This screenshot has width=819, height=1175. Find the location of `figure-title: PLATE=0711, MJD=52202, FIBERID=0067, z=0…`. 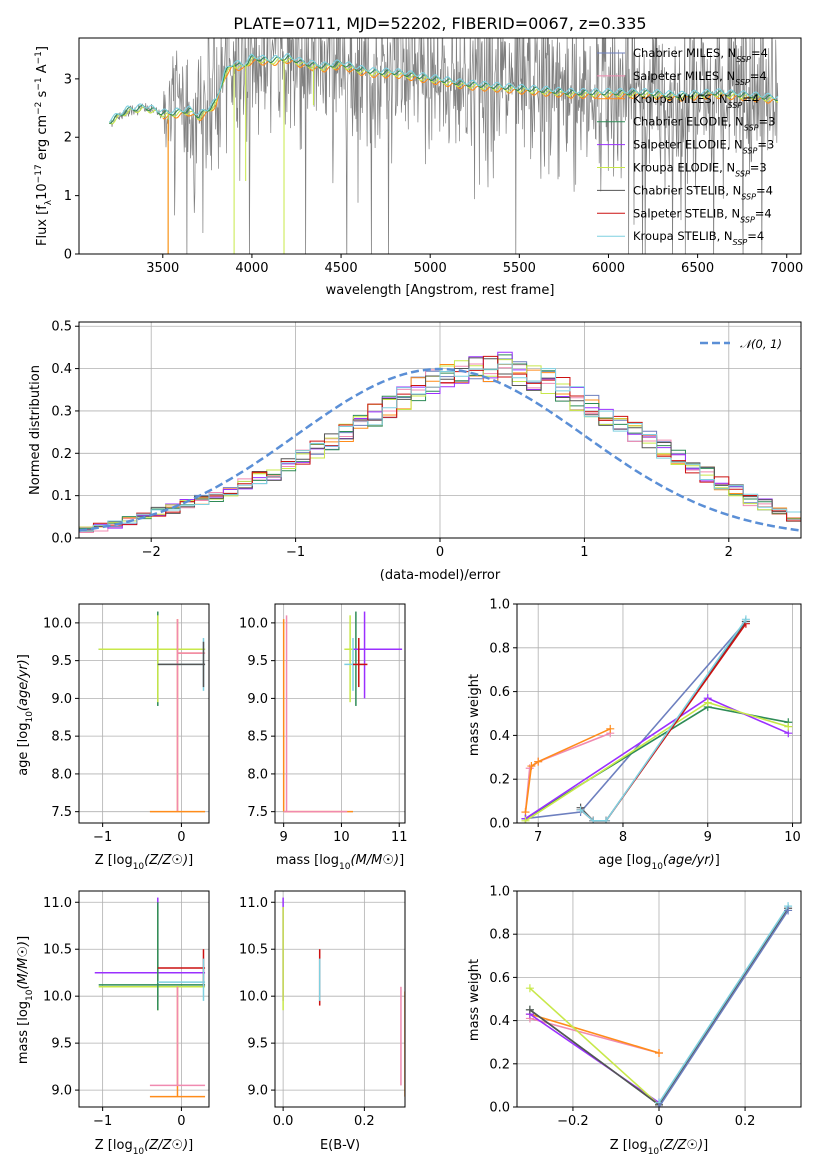

figure-title: PLATE=0711, MJD=52202, FIBERID=0067, z=0… is located at coordinates (439, 23).